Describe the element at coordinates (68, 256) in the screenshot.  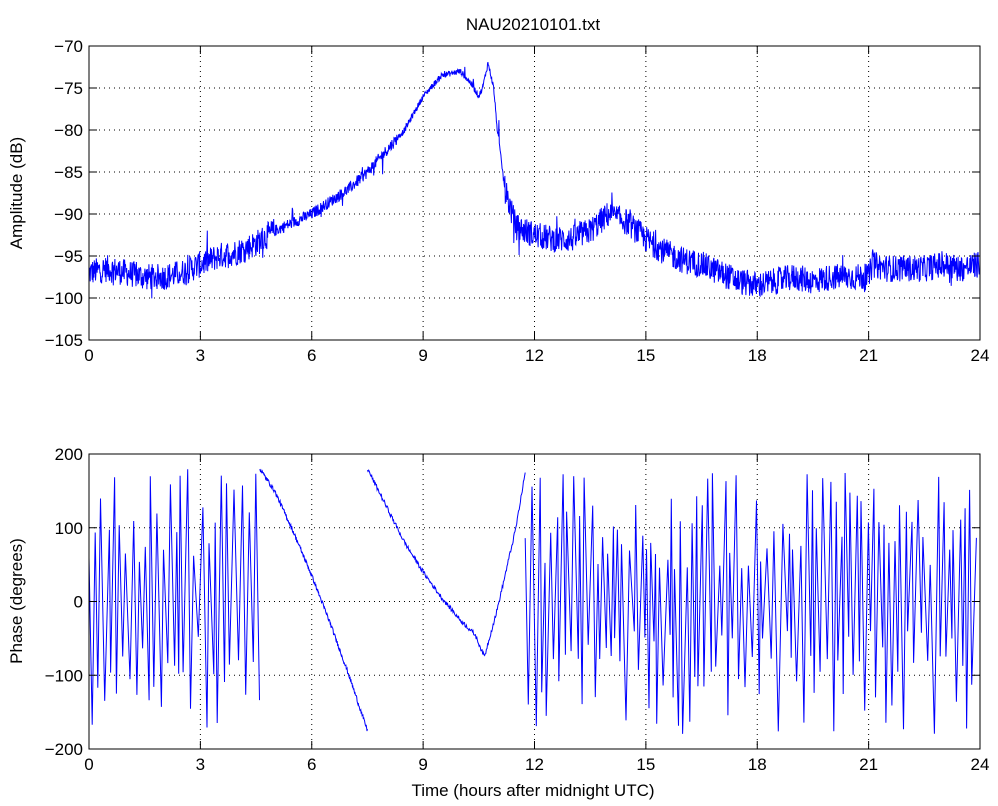
I see `amplitude-y-tick-label: −95` at that location.